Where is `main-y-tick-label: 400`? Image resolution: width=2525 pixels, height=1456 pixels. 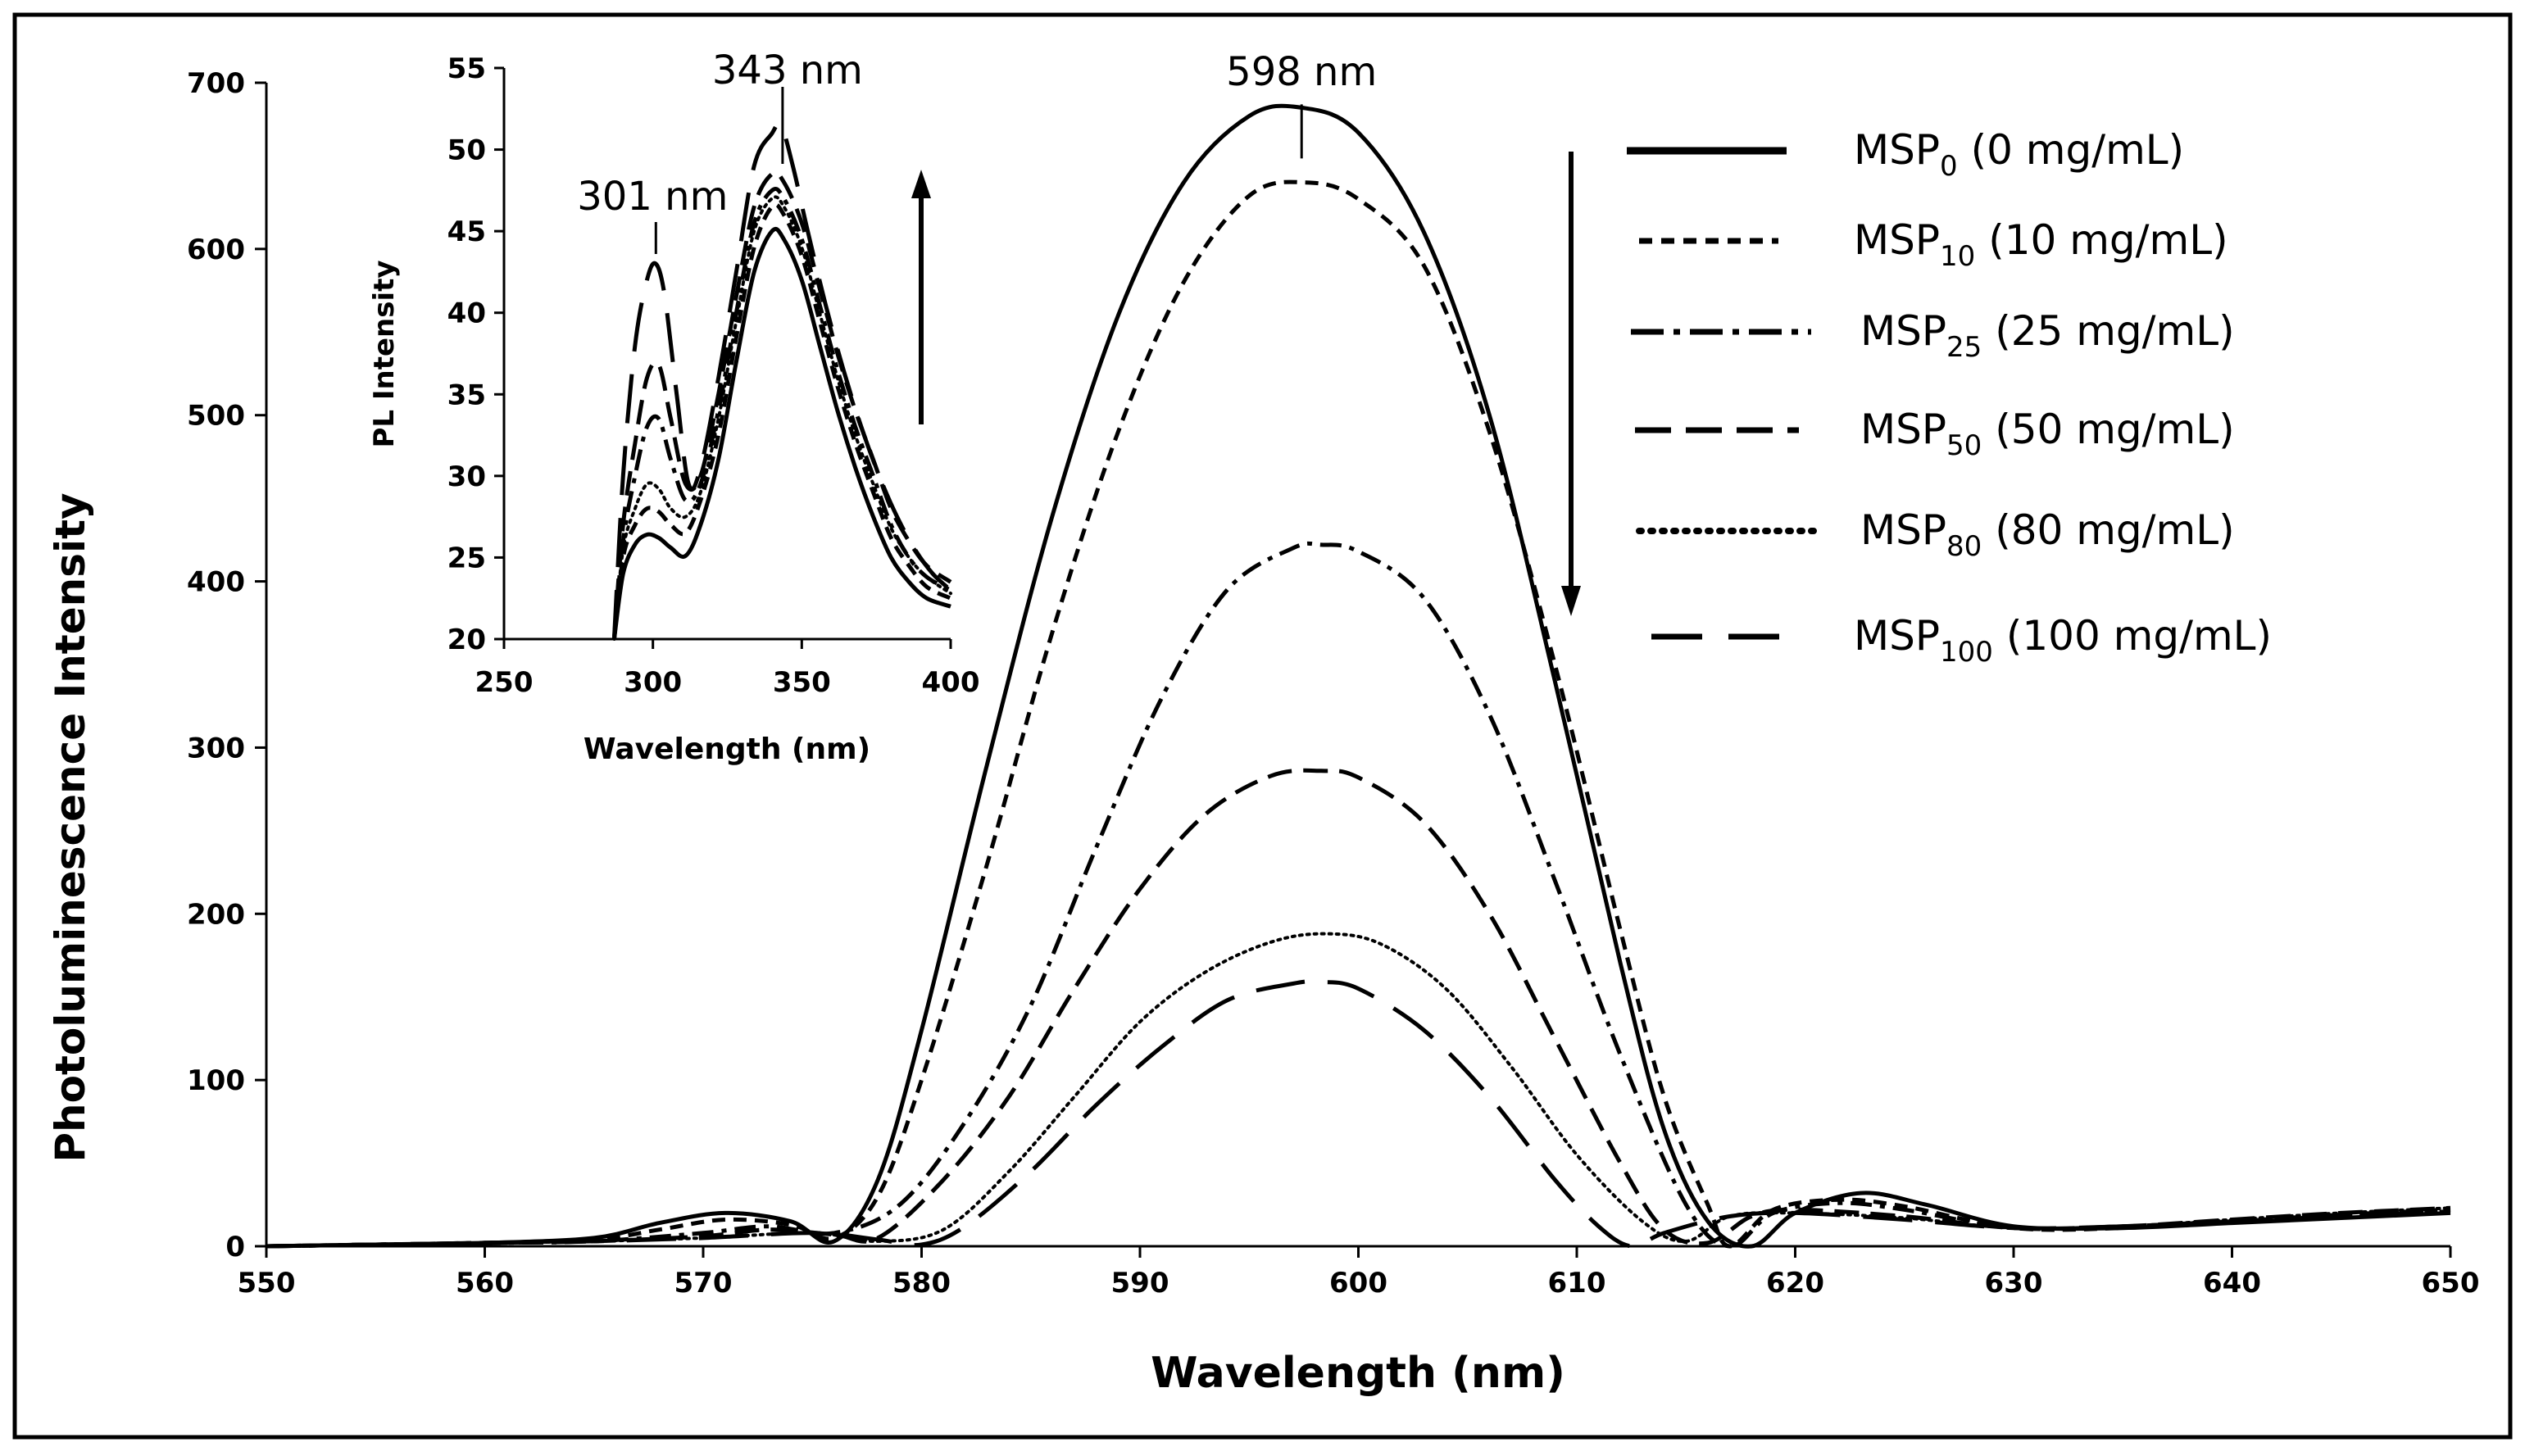
main-y-tick-label: 400 is located at coordinates (216, 583).